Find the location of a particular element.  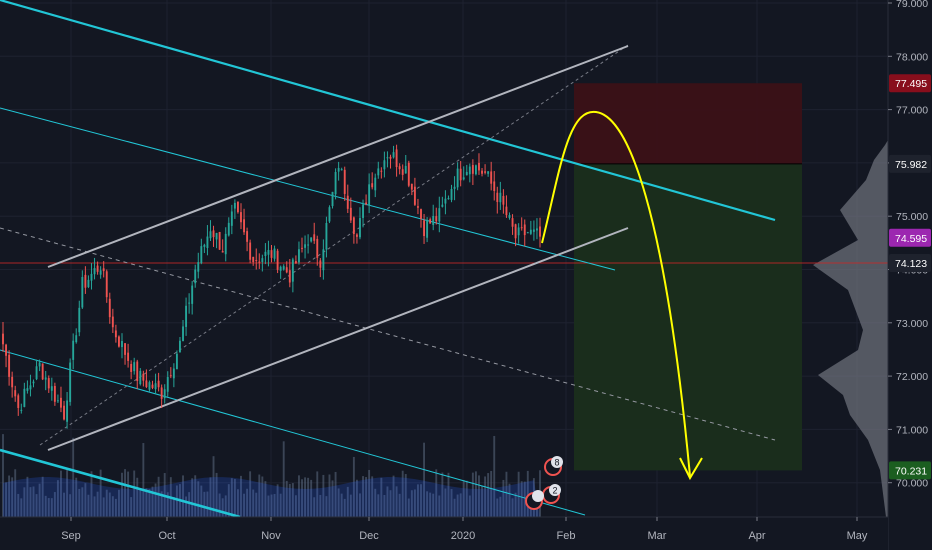

event-badges: 82 is located at coordinates (544, 483).